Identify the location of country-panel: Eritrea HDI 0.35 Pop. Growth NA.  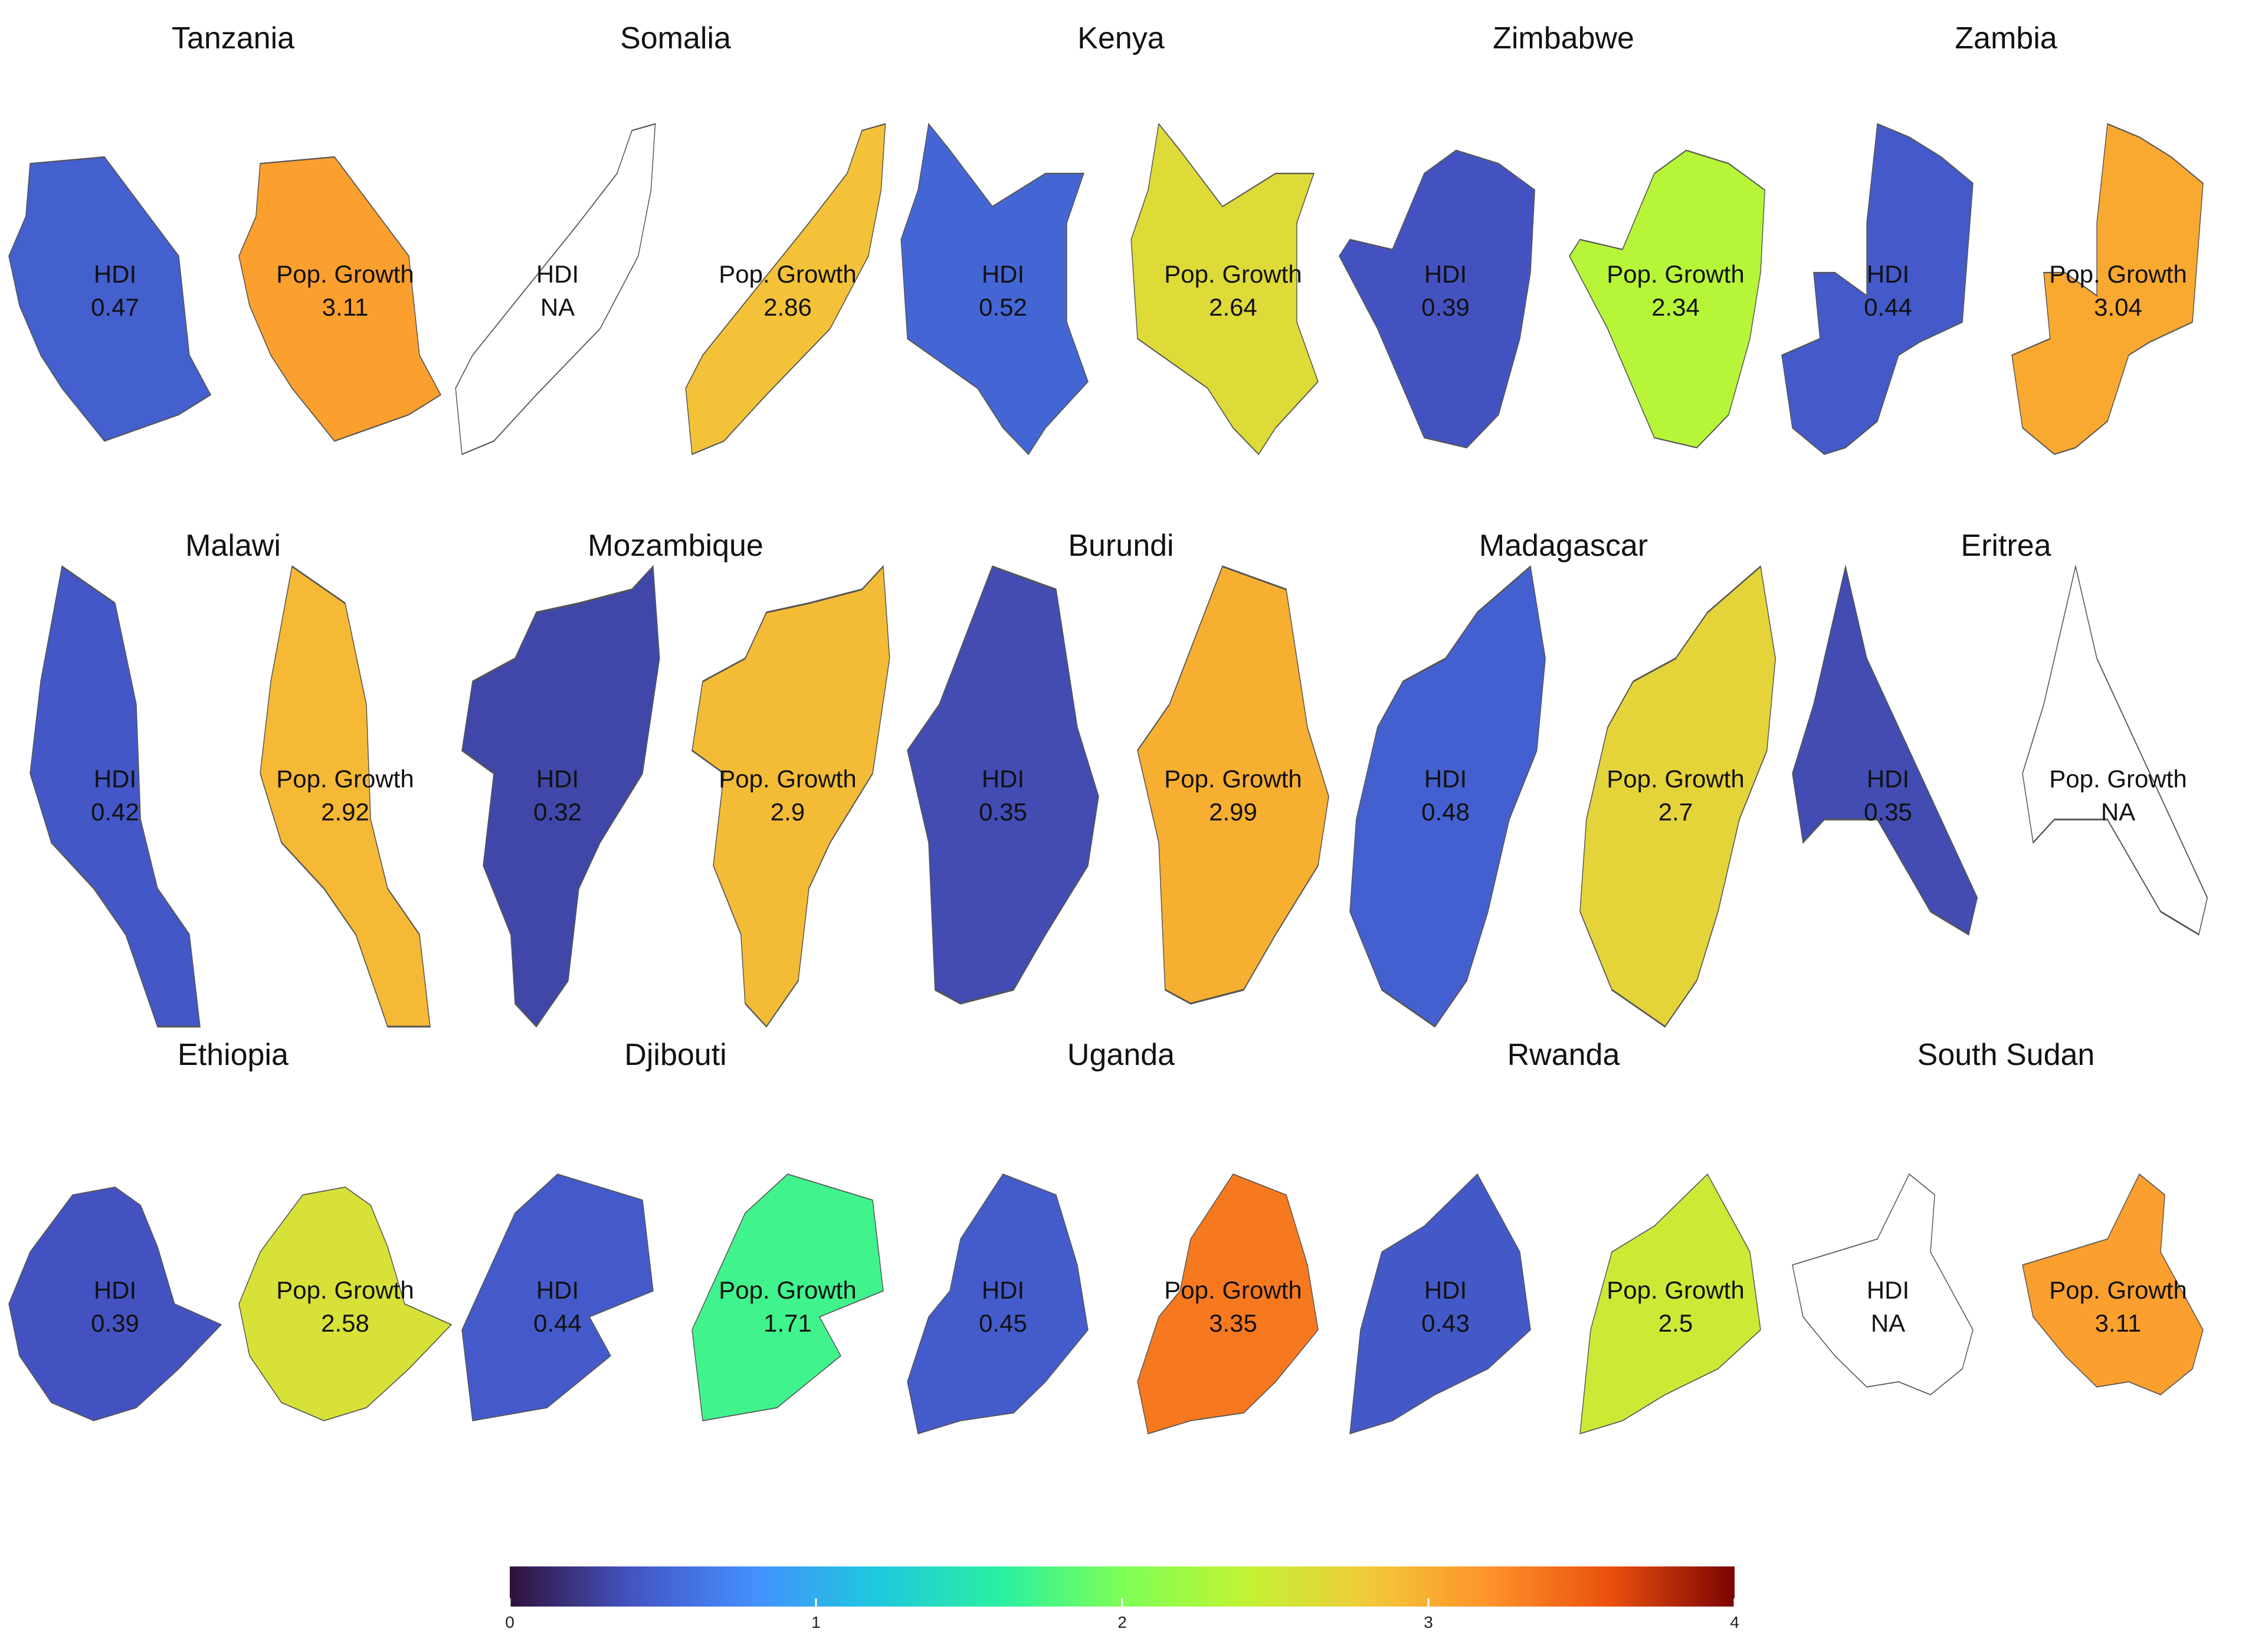
(2000, 732).